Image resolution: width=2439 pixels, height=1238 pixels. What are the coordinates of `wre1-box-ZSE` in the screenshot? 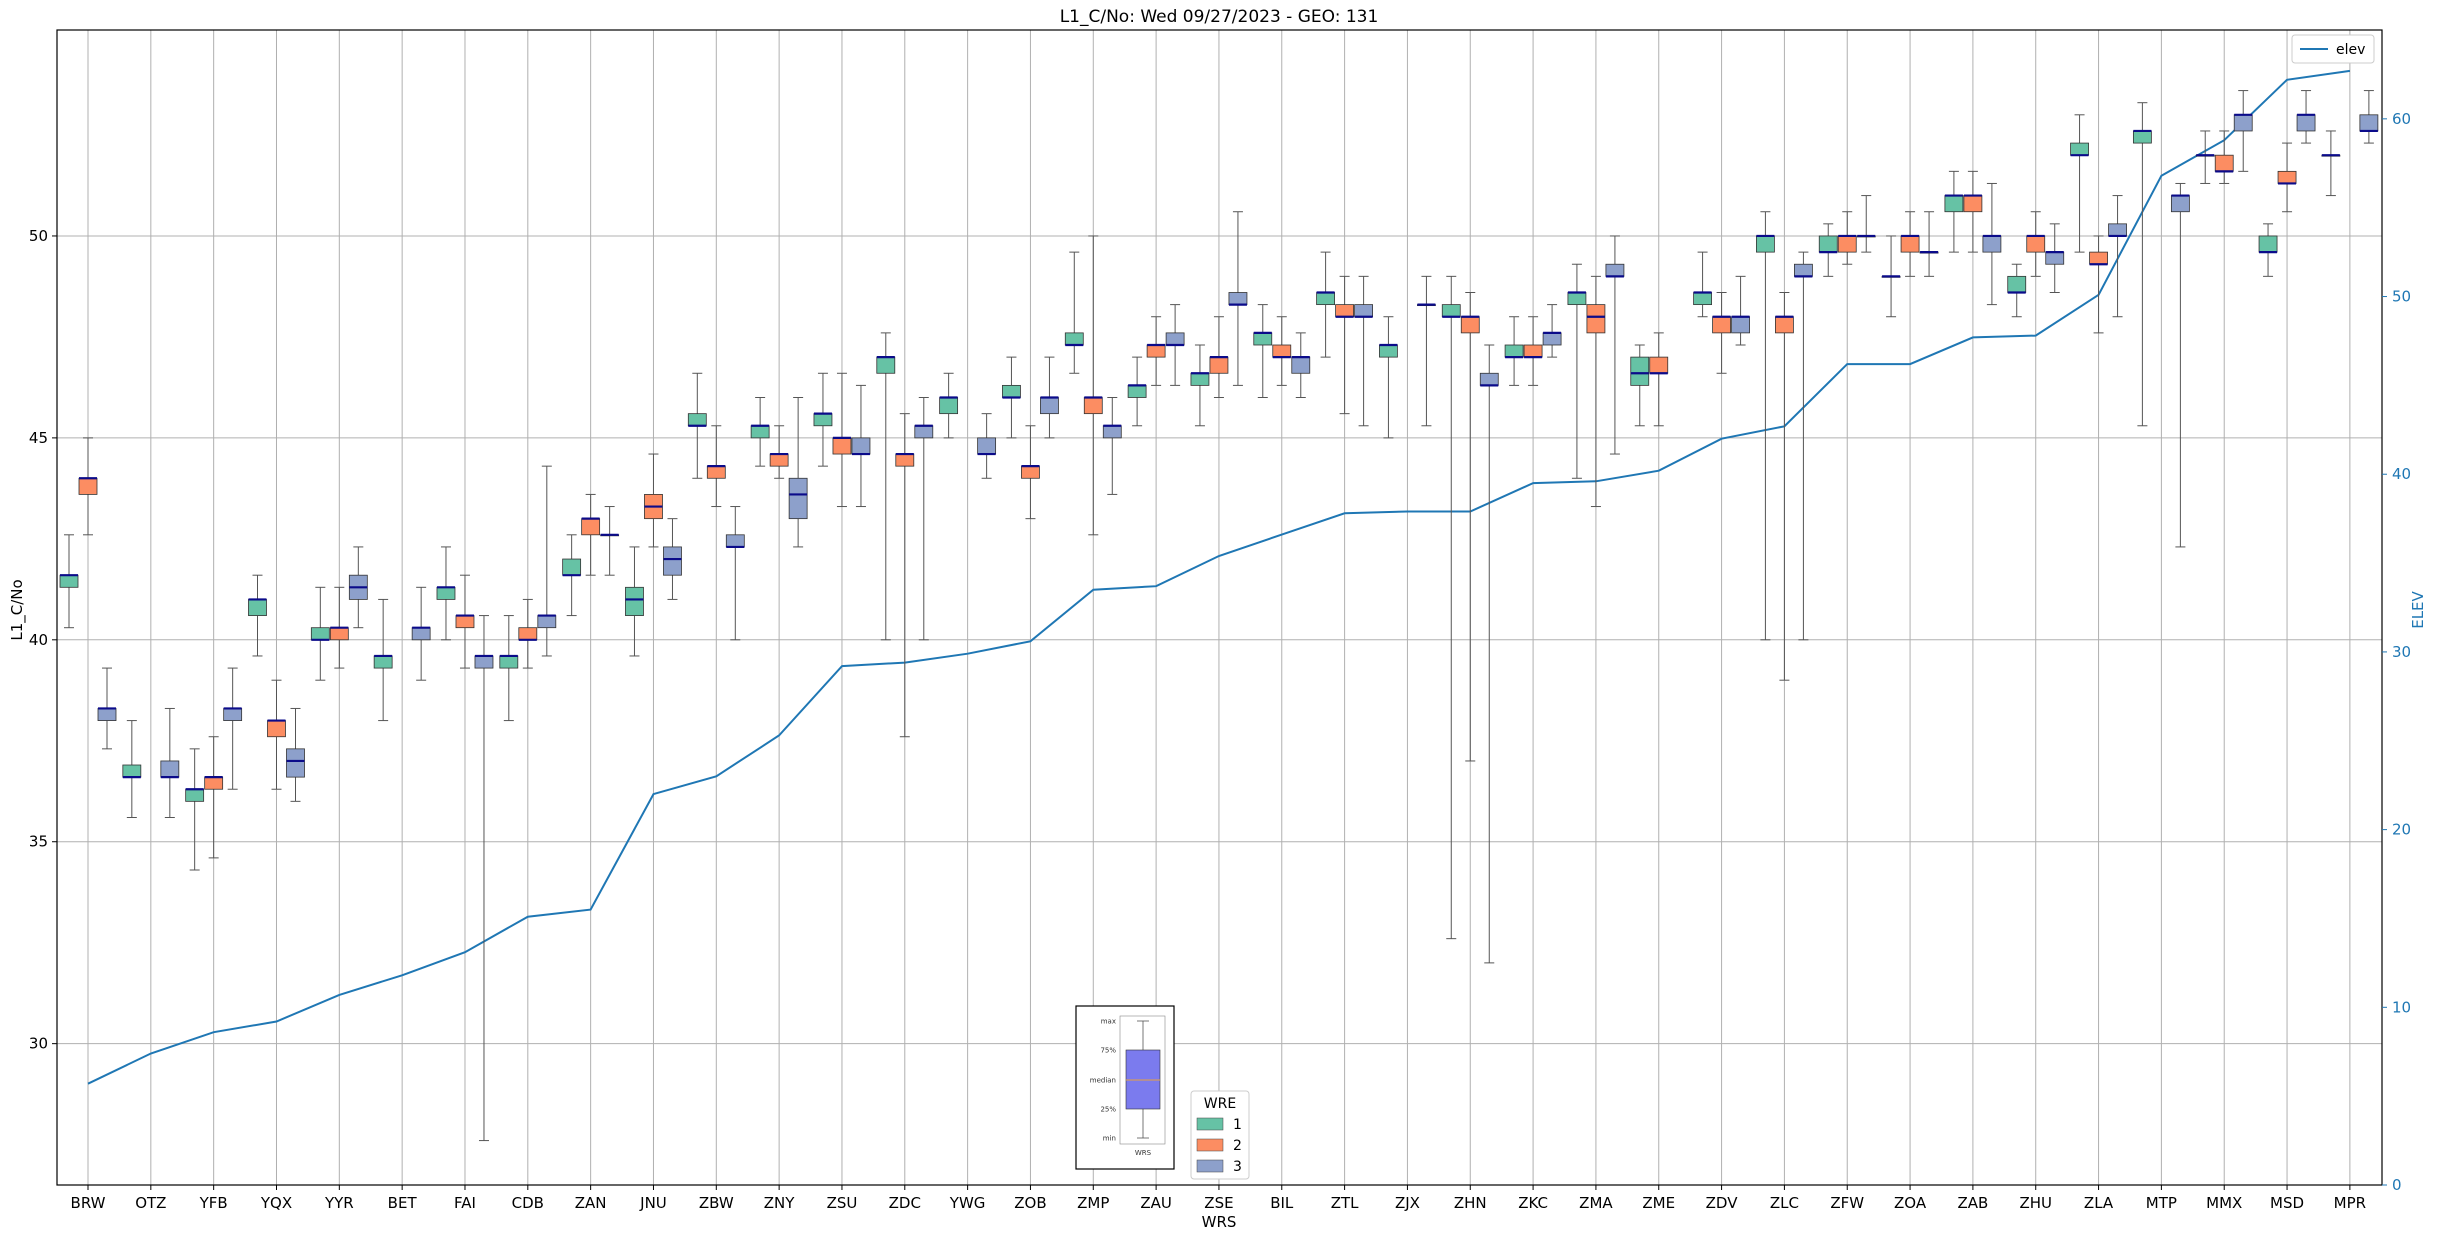 It's located at (1200, 385).